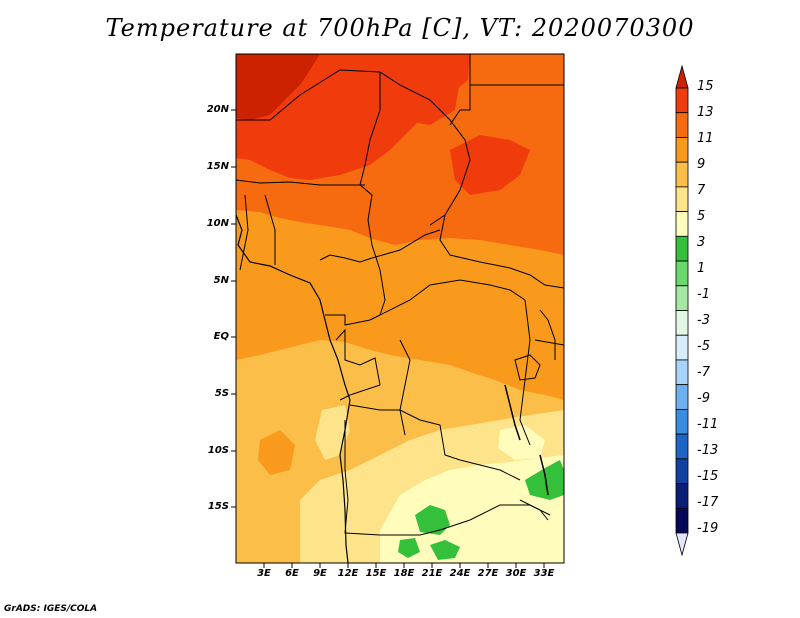 This screenshot has height=618, width=800. Describe the element at coordinates (701, 190) in the screenshot. I see `colorbar-label: 7` at that location.